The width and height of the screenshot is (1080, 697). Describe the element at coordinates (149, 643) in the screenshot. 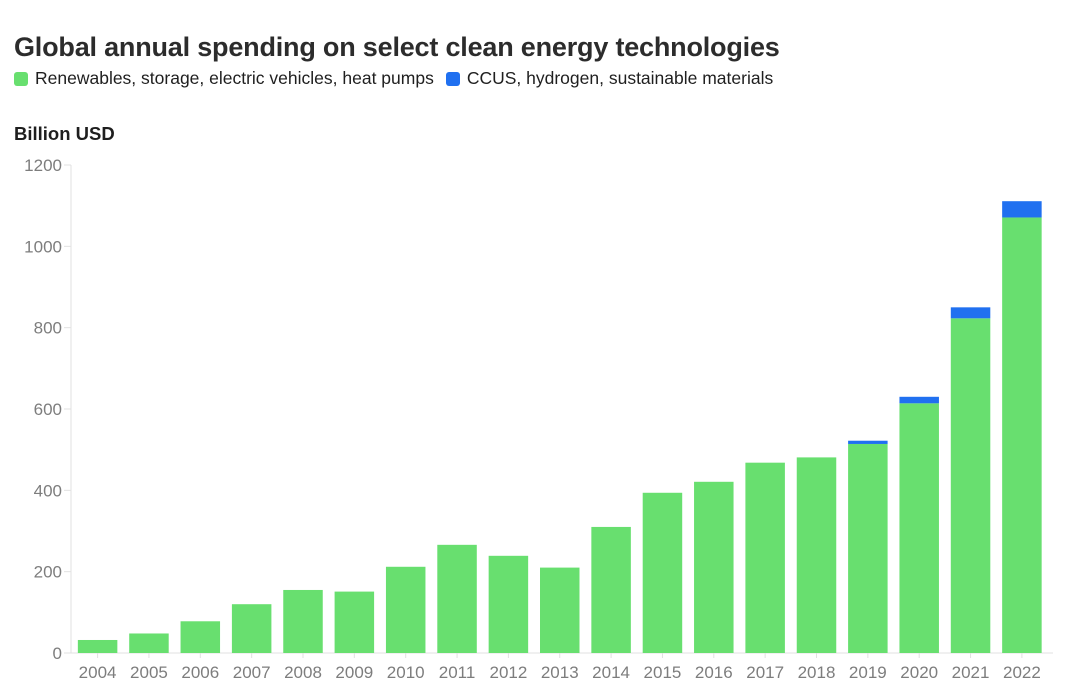

I see `bar-2005-renewables` at that location.